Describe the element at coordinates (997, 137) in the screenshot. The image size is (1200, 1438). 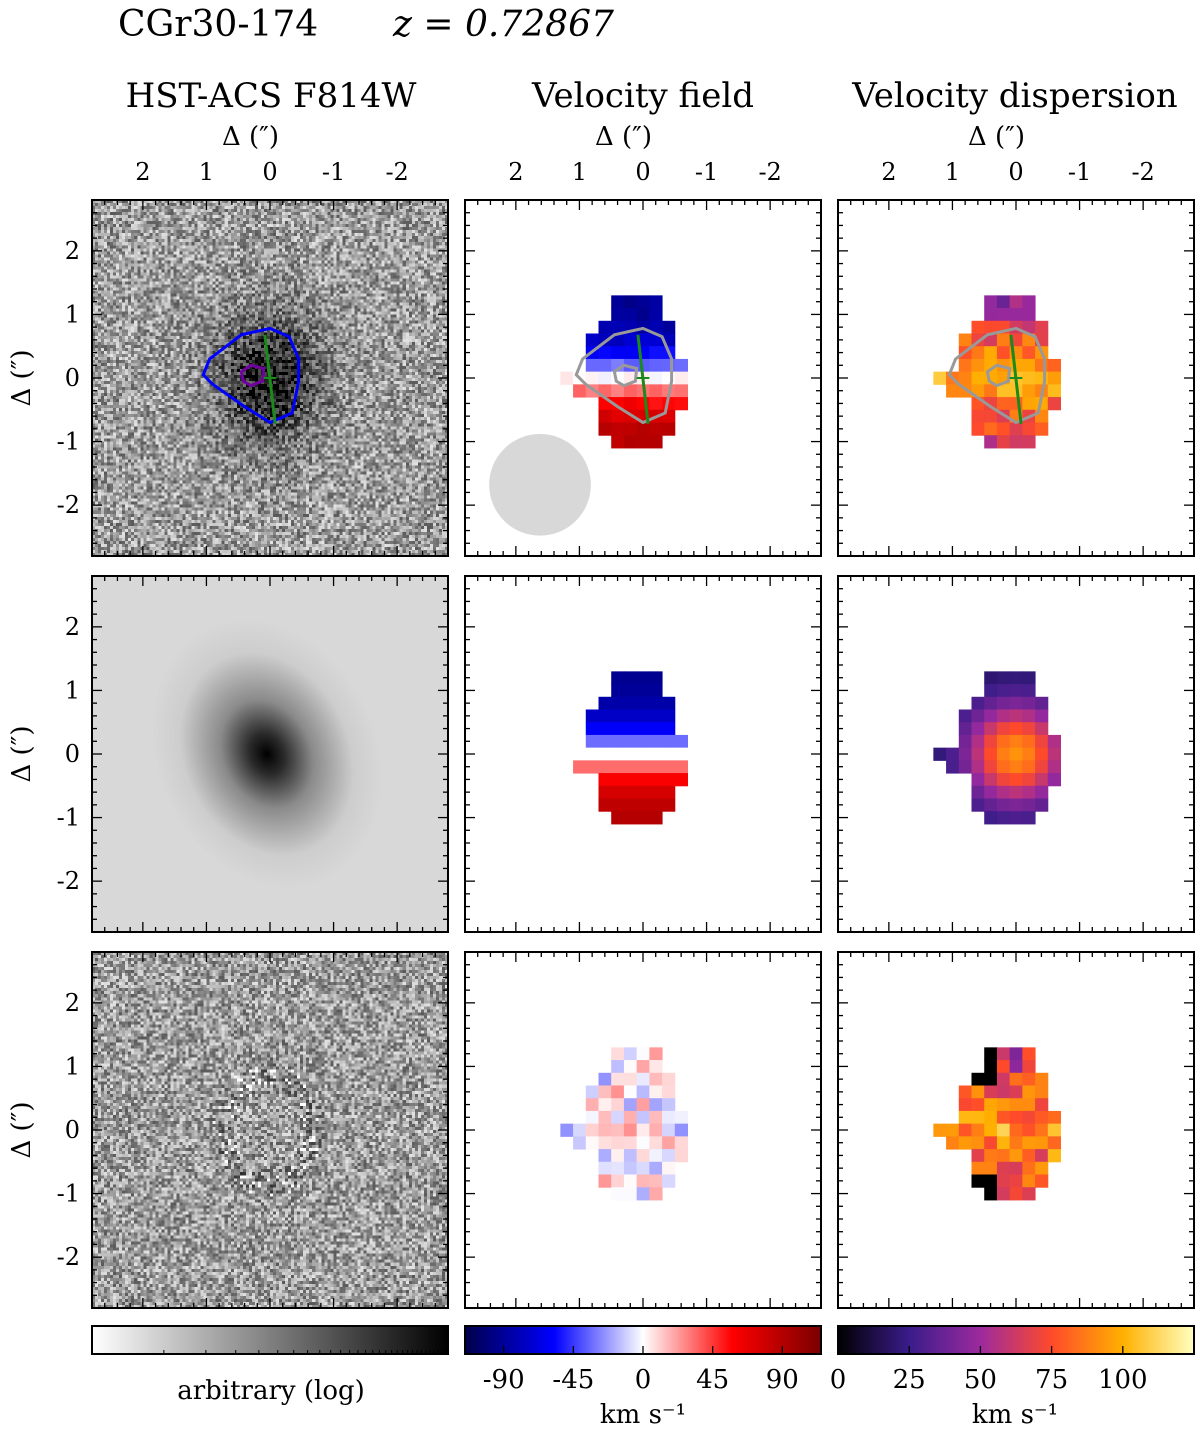
I see `top-axis-label-dispersion: Δ (″)` at that location.